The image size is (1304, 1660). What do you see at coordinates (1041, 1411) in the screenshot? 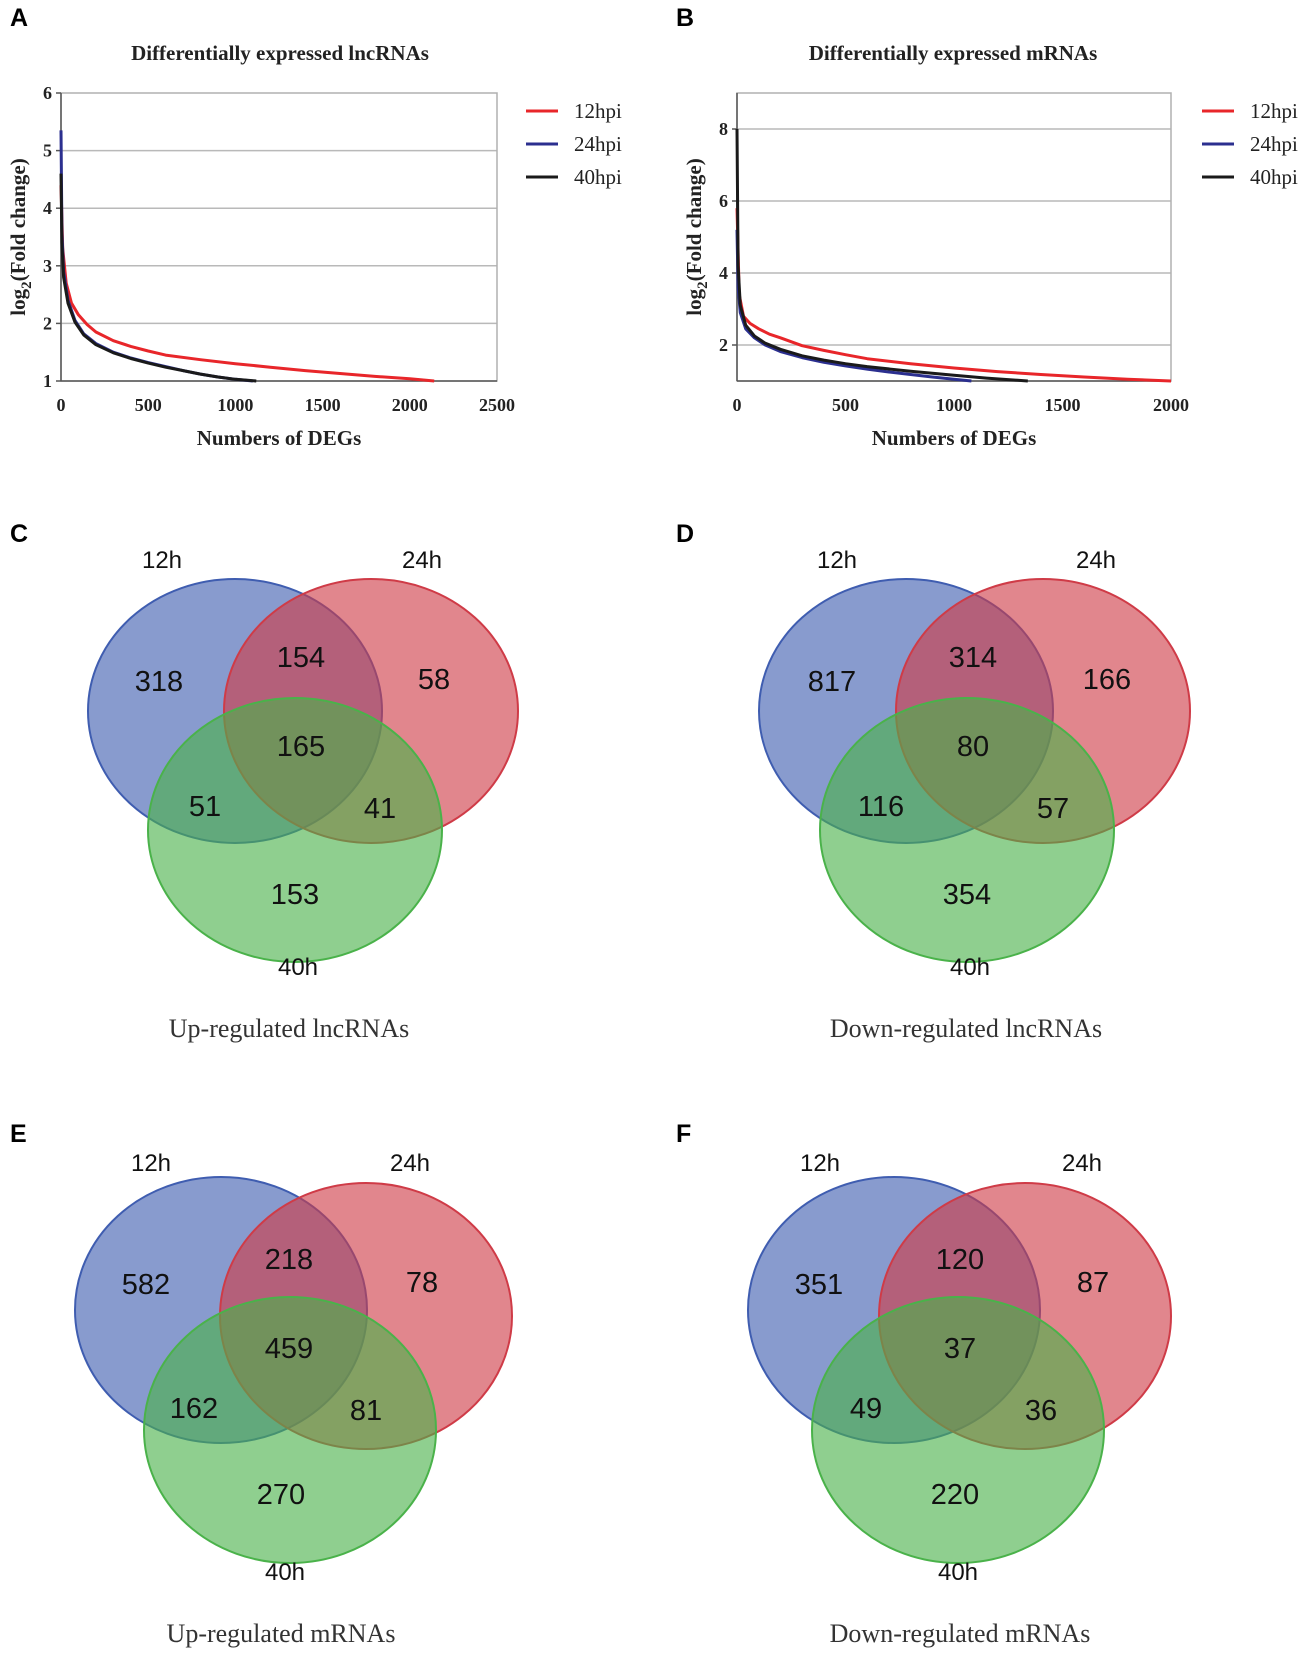
I see `venn-count-bc: 36` at bounding box center [1041, 1411].